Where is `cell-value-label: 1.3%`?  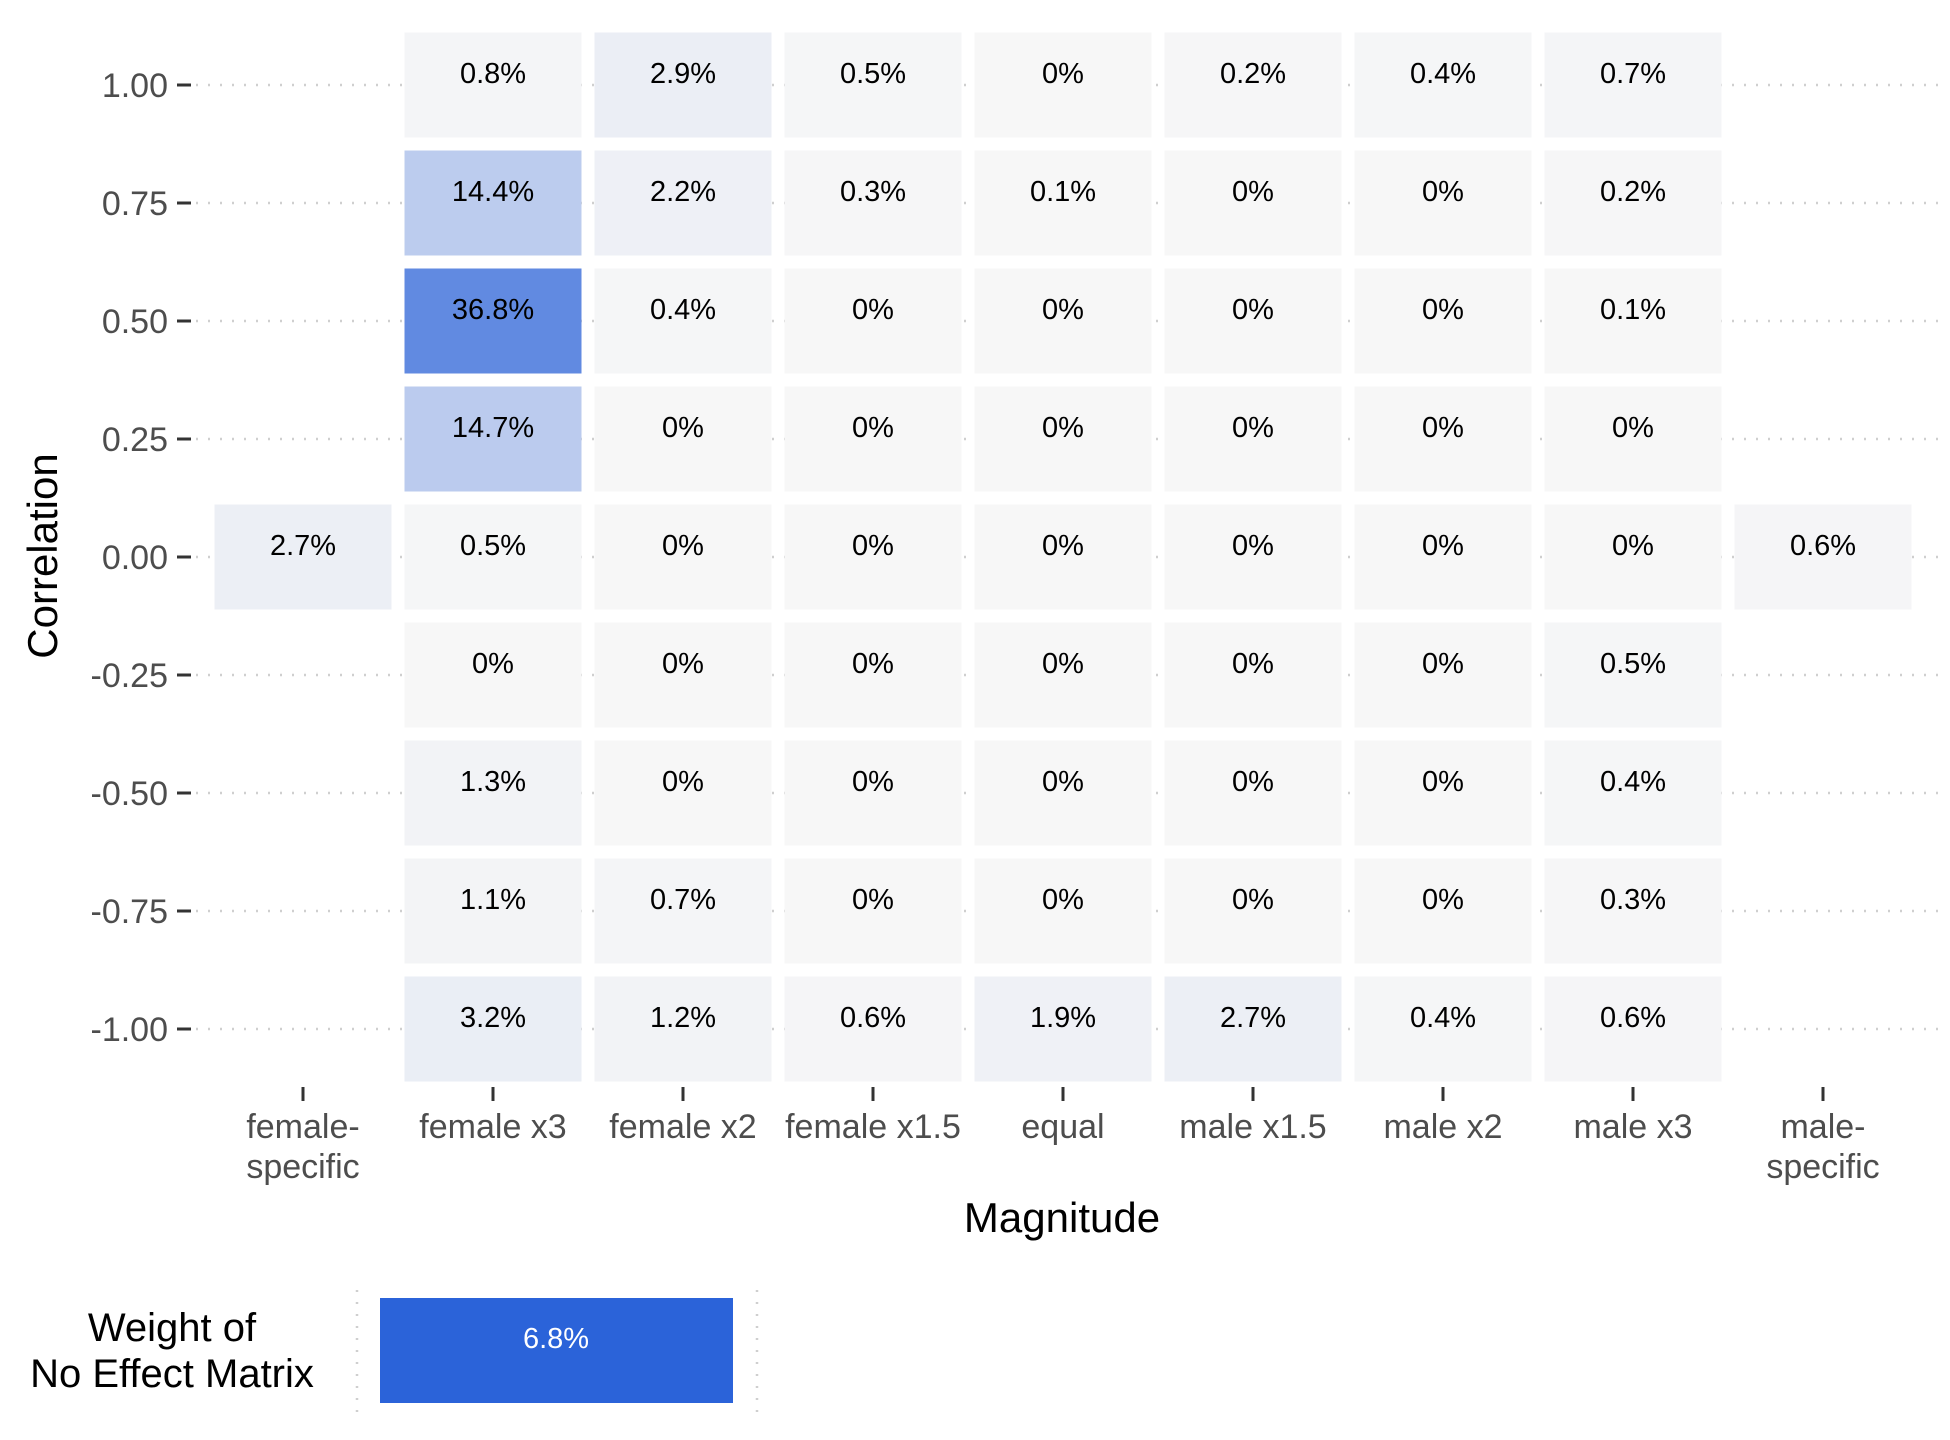 cell-value-label: 1.3% is located at coordinates (493, 782).